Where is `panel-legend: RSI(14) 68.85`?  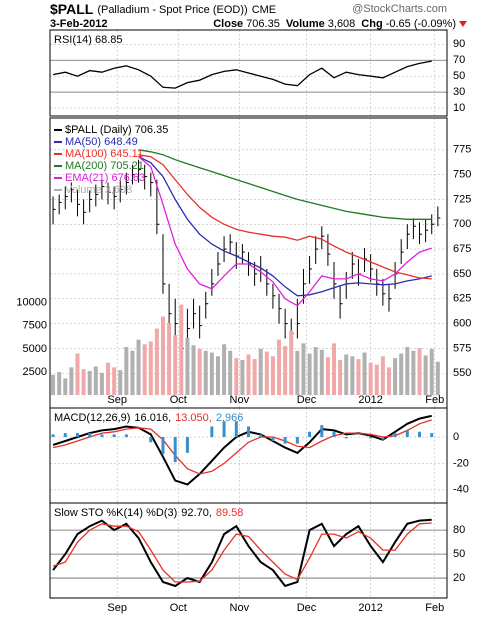
panel-legend: RSI(14) 68.85 is located at coordinates (88, 40).